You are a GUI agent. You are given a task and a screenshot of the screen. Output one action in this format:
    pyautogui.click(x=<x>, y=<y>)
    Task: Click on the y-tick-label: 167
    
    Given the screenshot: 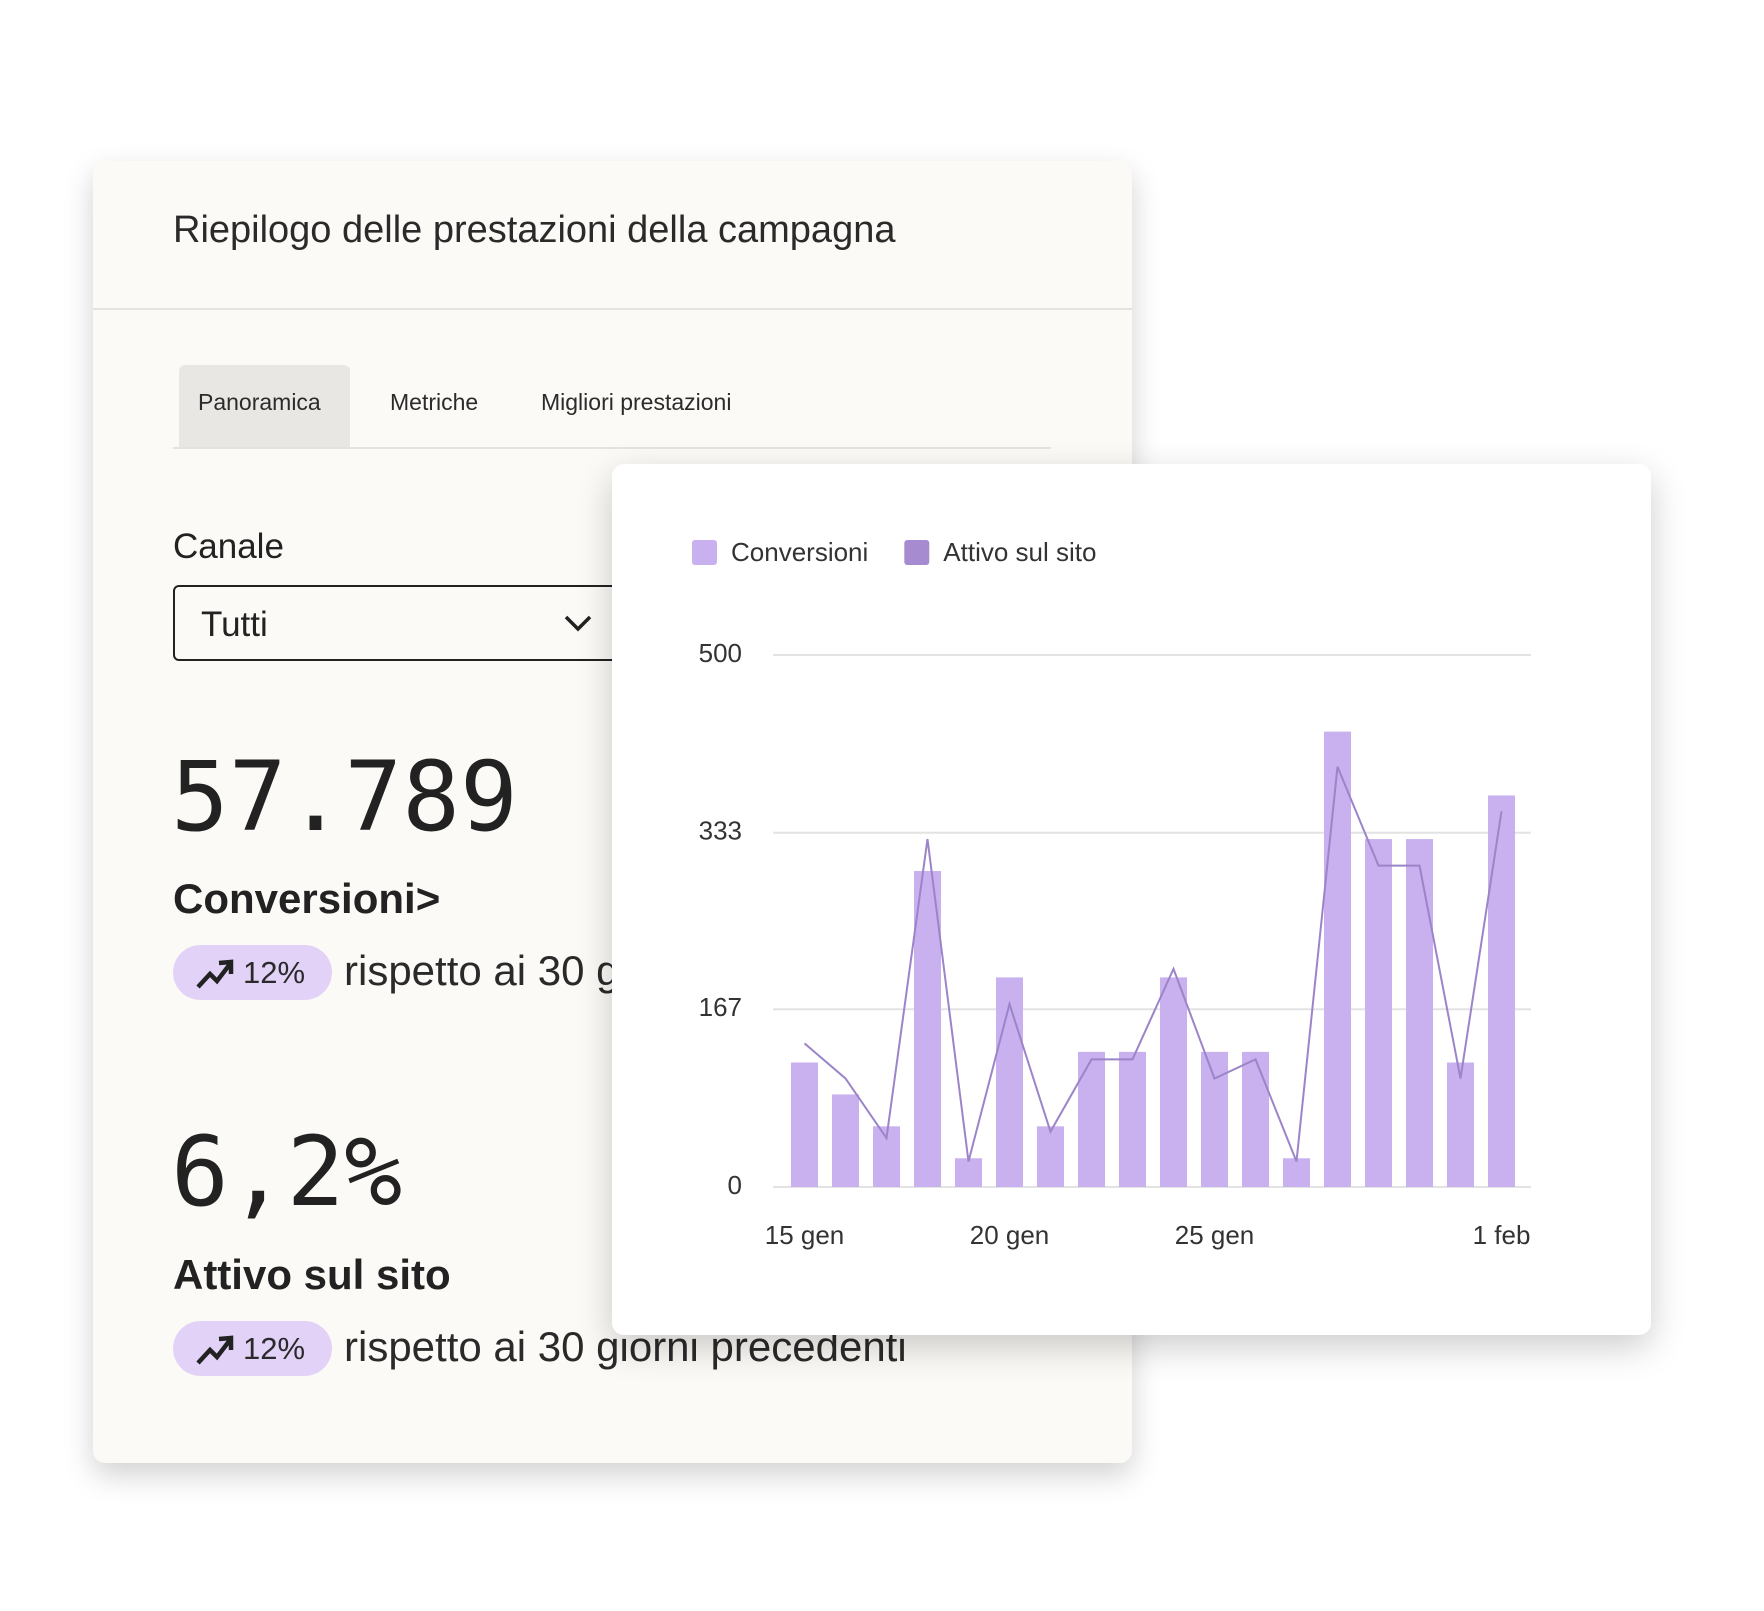 What is the action you would take?
    pyautogui.click(x=720, y=1007)
    